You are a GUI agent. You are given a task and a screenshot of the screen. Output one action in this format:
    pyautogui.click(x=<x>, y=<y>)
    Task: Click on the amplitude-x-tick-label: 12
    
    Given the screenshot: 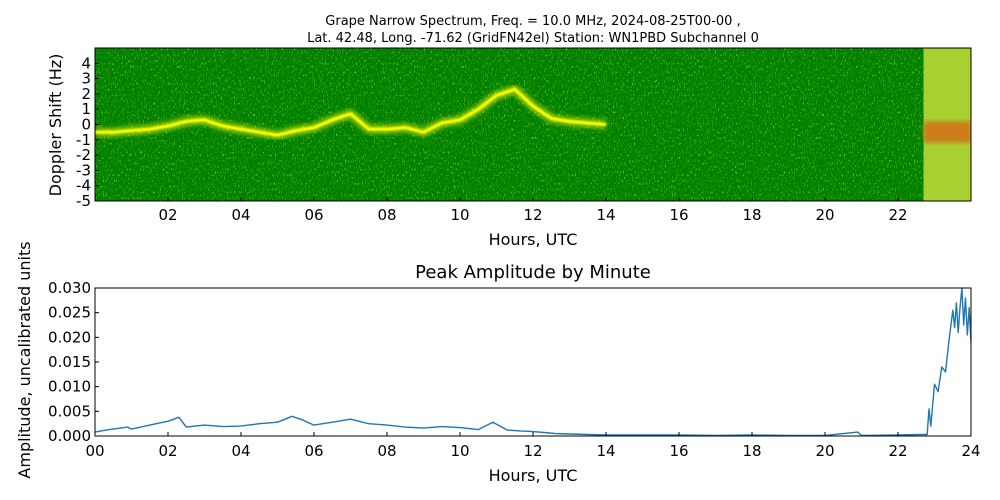 What is the action you would take?
    pyautogui.click(x=532, y=451)
    